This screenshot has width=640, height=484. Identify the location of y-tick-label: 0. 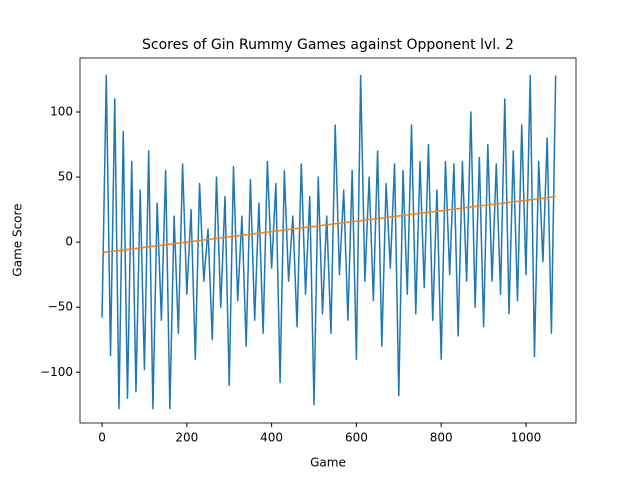
(69, 242).